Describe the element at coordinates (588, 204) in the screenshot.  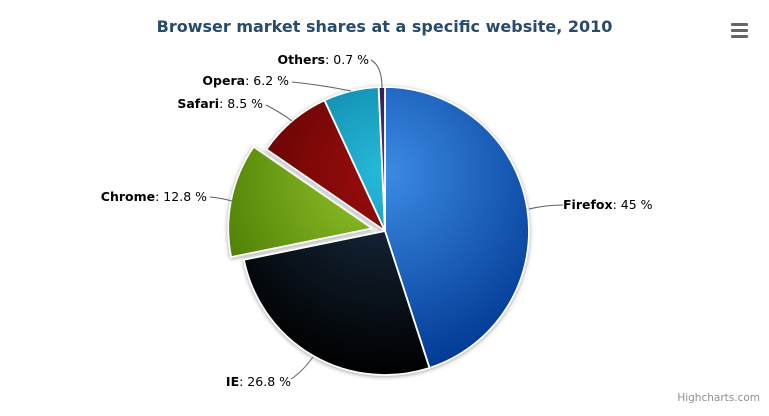
I see `data-label-name: Firefox` at that location.